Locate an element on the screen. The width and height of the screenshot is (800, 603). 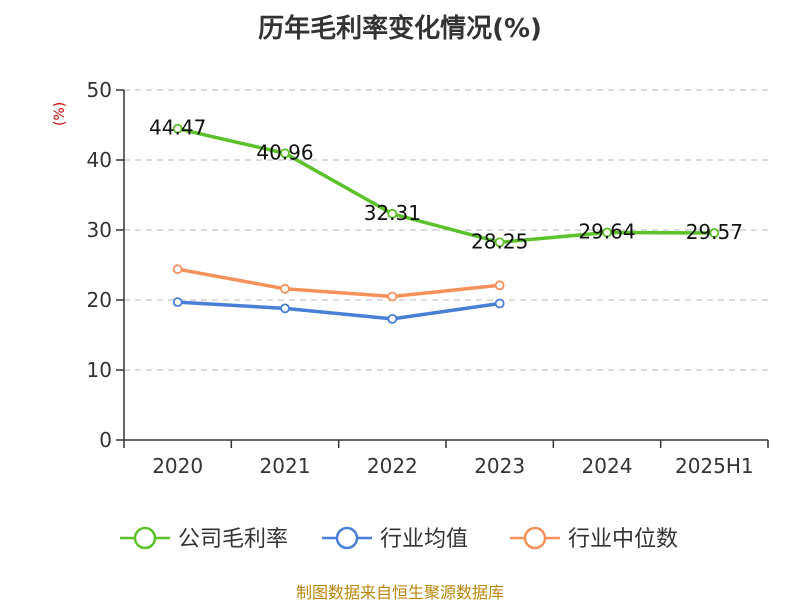
legend-label: 行业中位数 is located at coordinates (623, 539).